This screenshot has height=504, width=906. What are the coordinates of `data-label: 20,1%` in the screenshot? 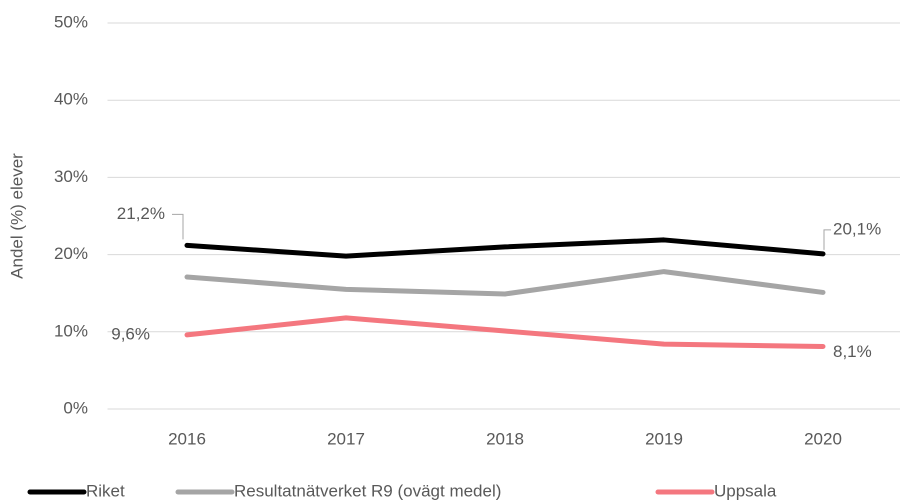 It's located at (857, 228).